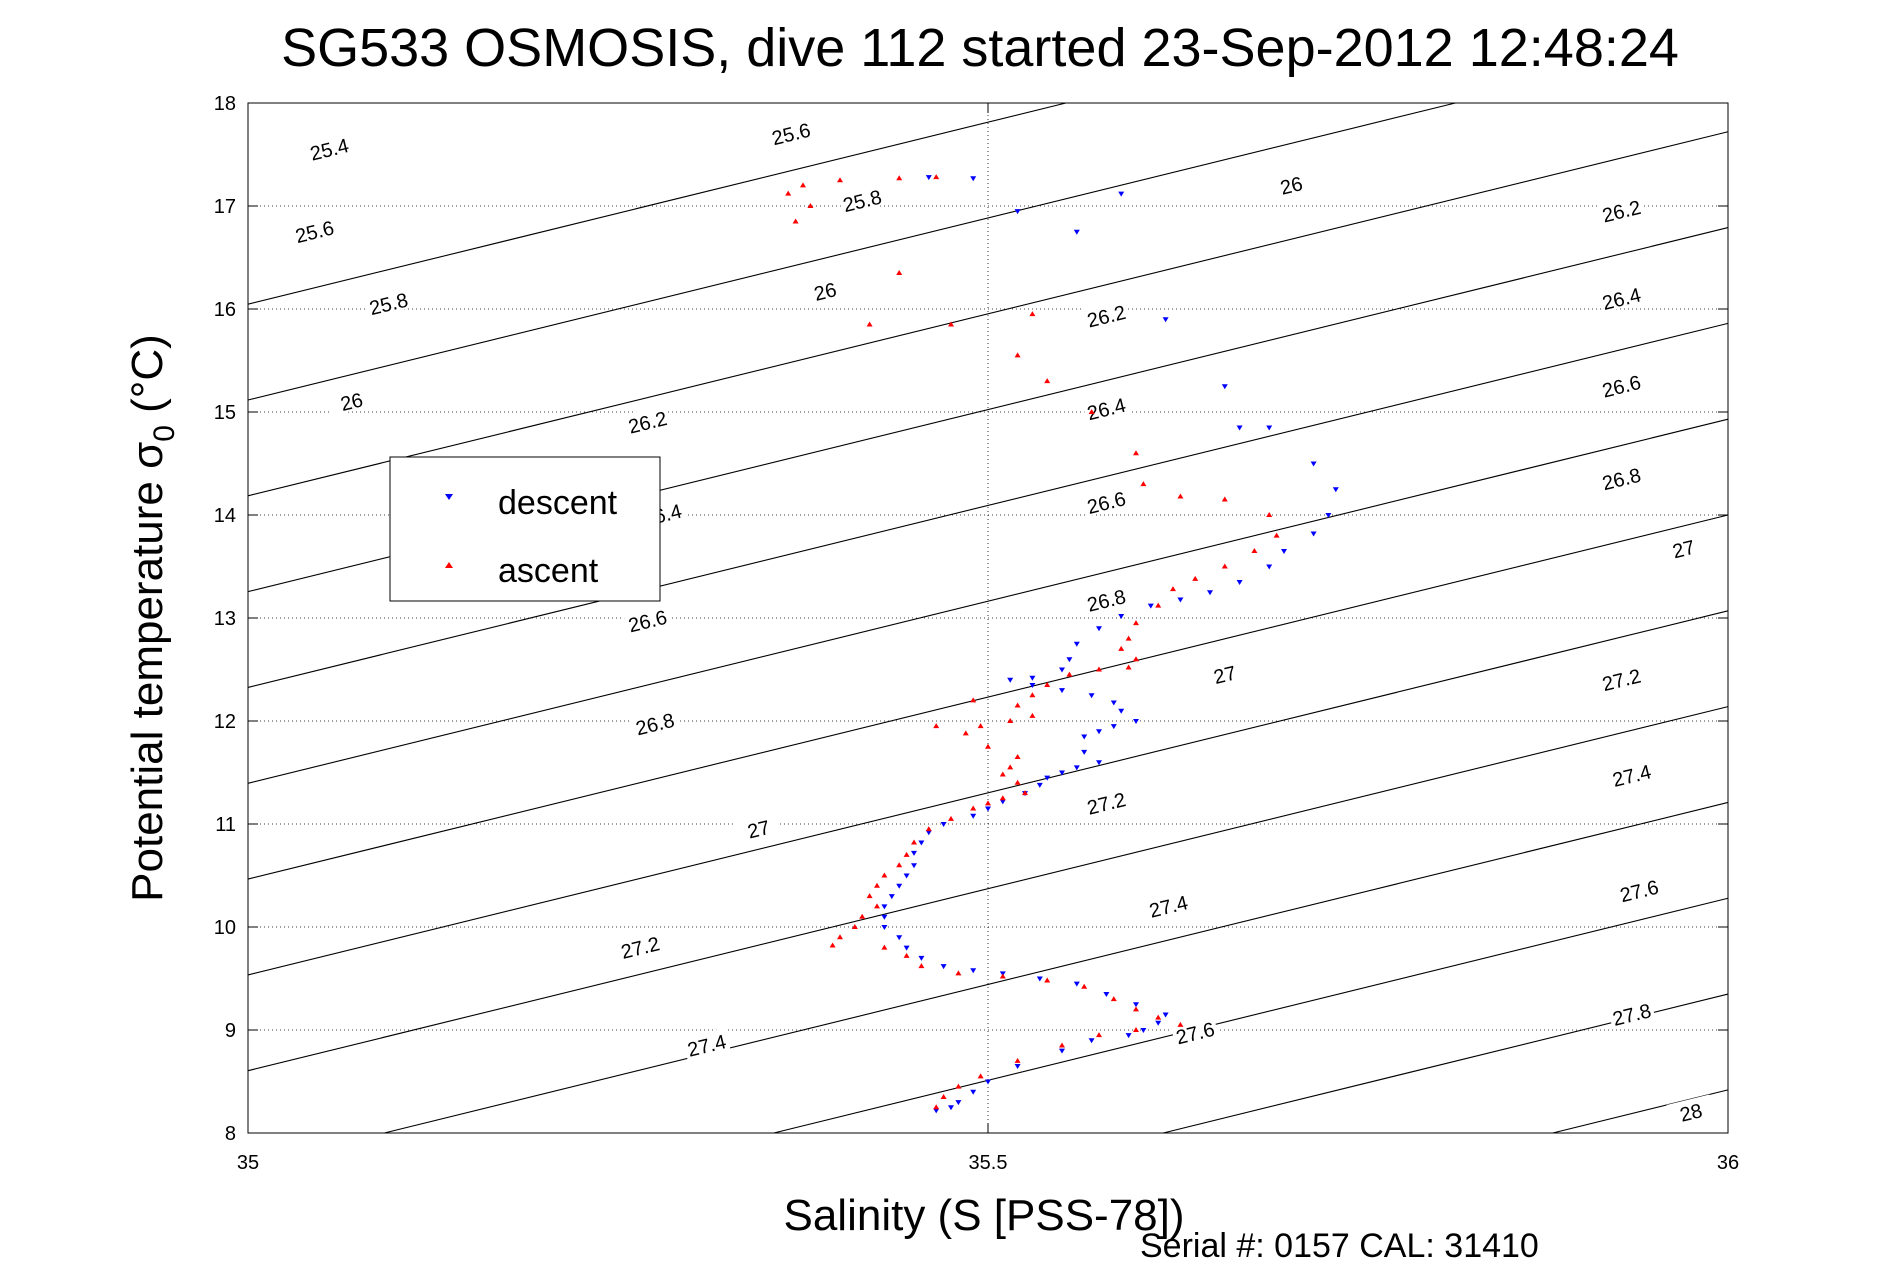 This screenshot has width=1891, height=1262. I want to click on legend-ascent-label: ascent, so click(548, 571).